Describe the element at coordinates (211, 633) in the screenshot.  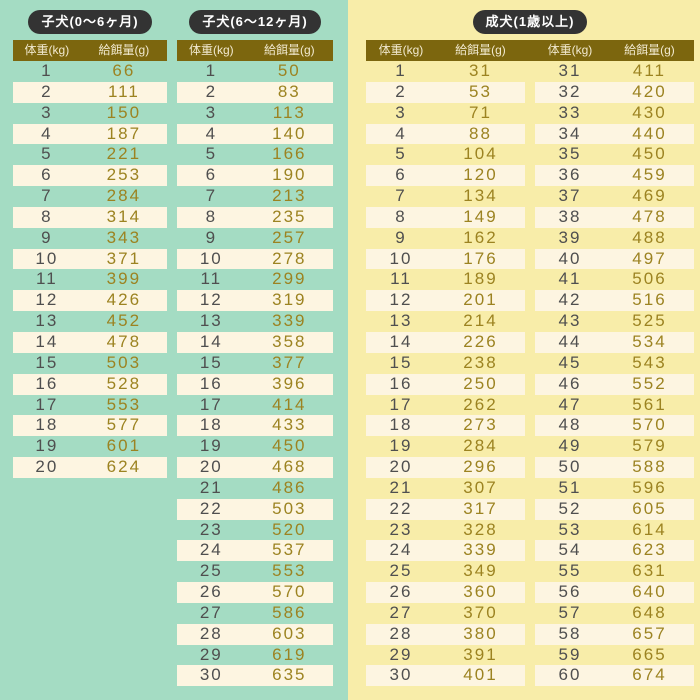
I see `weight-value: 28` at that location.